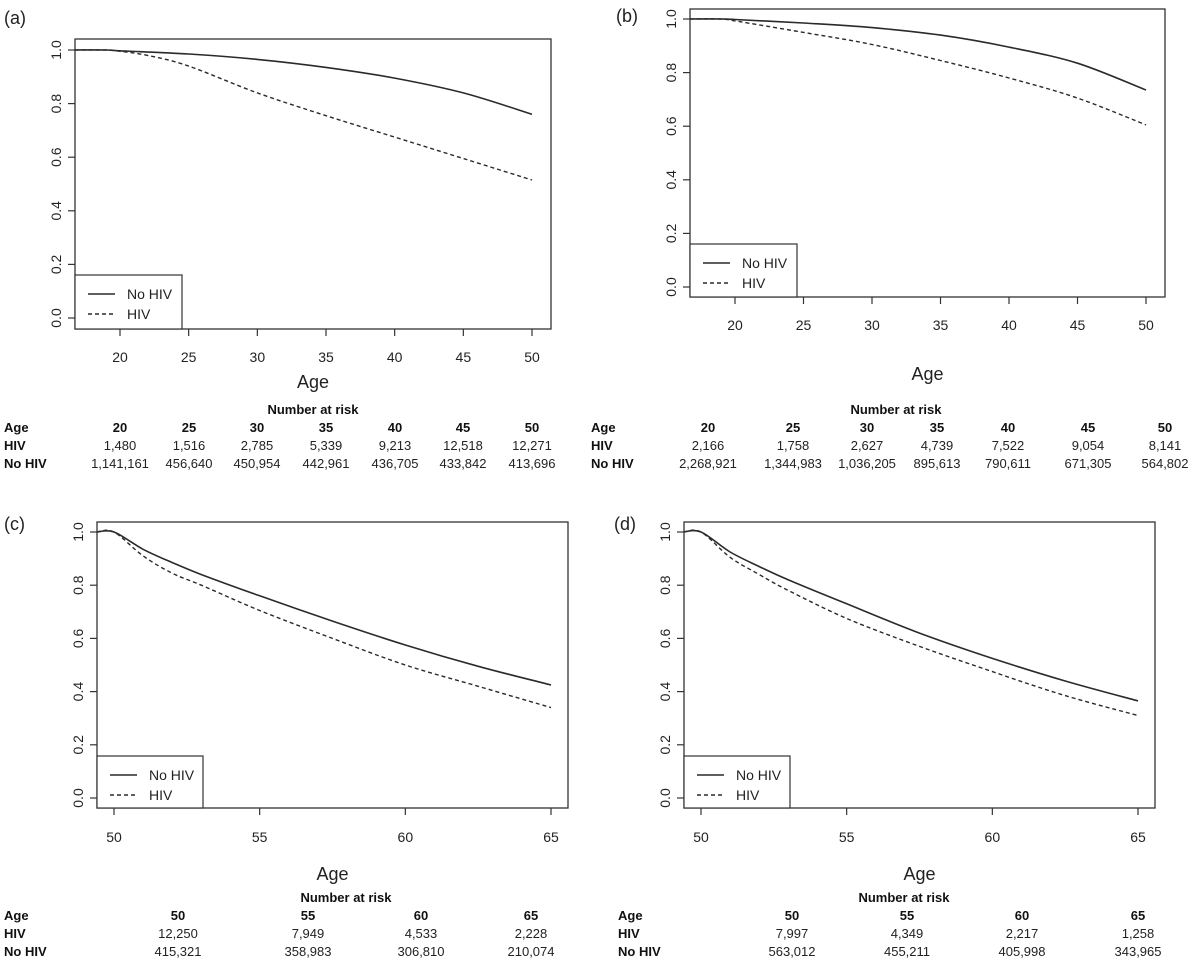  What do you see at coordinates (56, 211) in the screenshot?
I see `y-tick-label: 0.4` at bounding box center [56, 211].